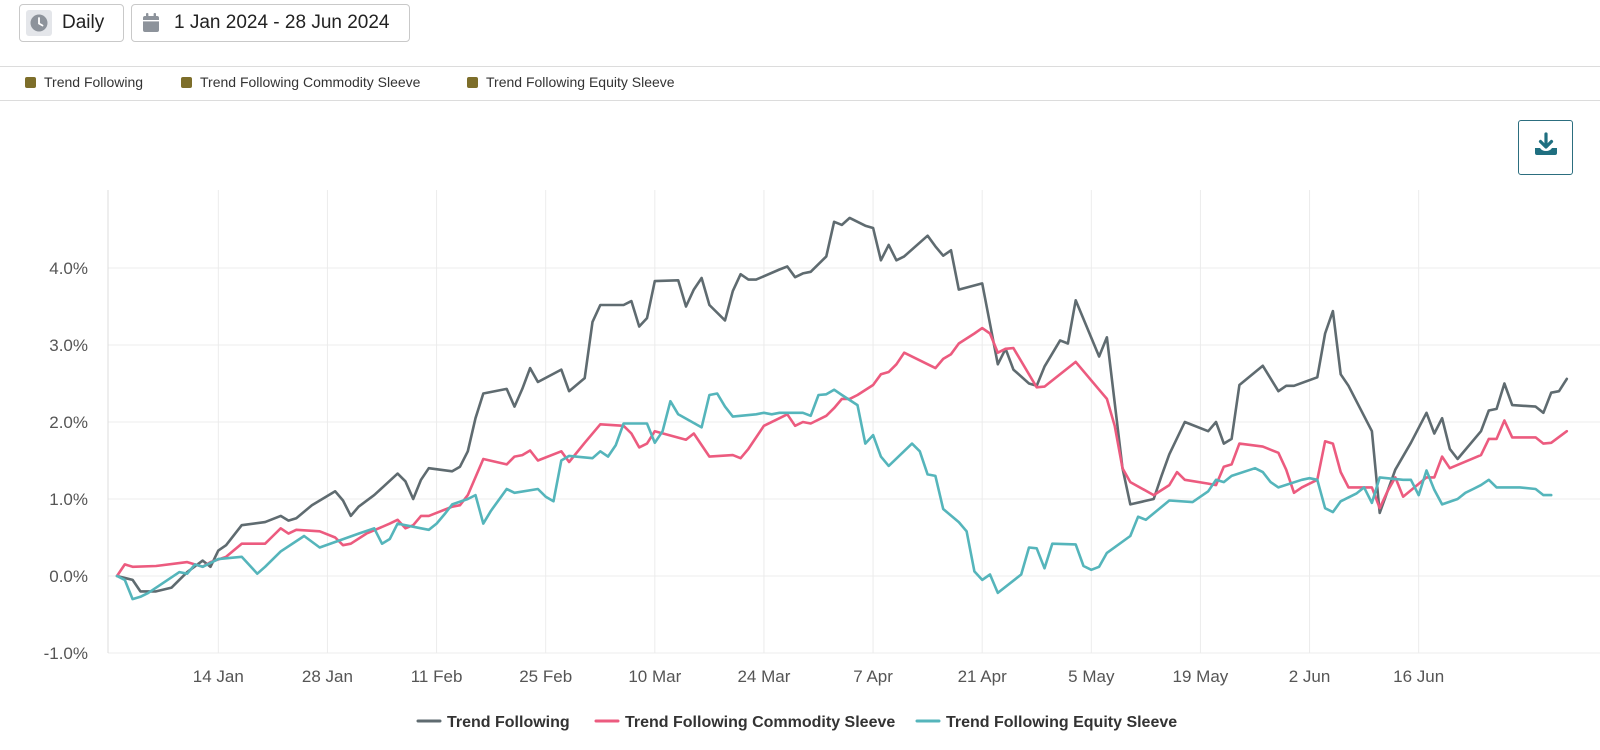 The height and width of the screenshot is (750, 1600). I want to click on x-tick-label: 5 May, so click(1091, 676).